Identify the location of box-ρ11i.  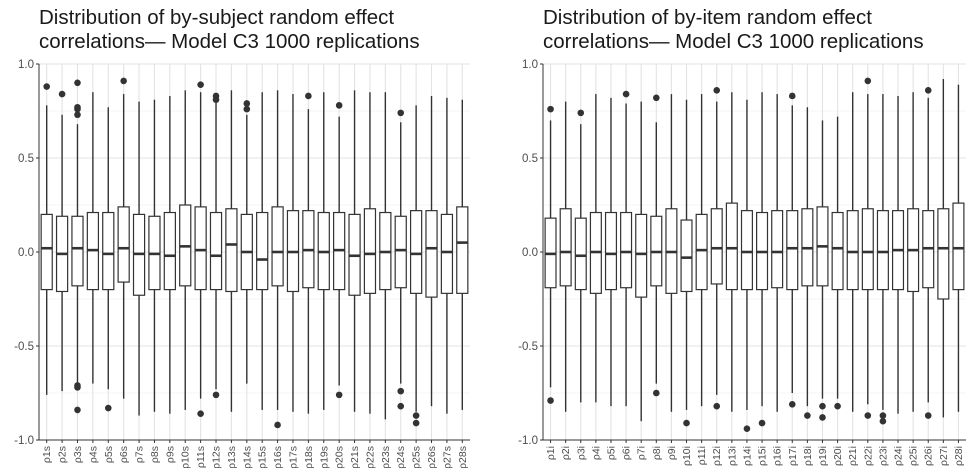
(701, 250).